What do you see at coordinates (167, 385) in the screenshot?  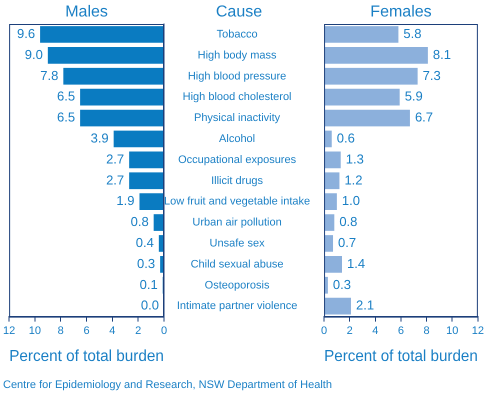 I see `text: Centre for Epidemiology and Research, NSW Department of Health` at bounding box center [167, 385].